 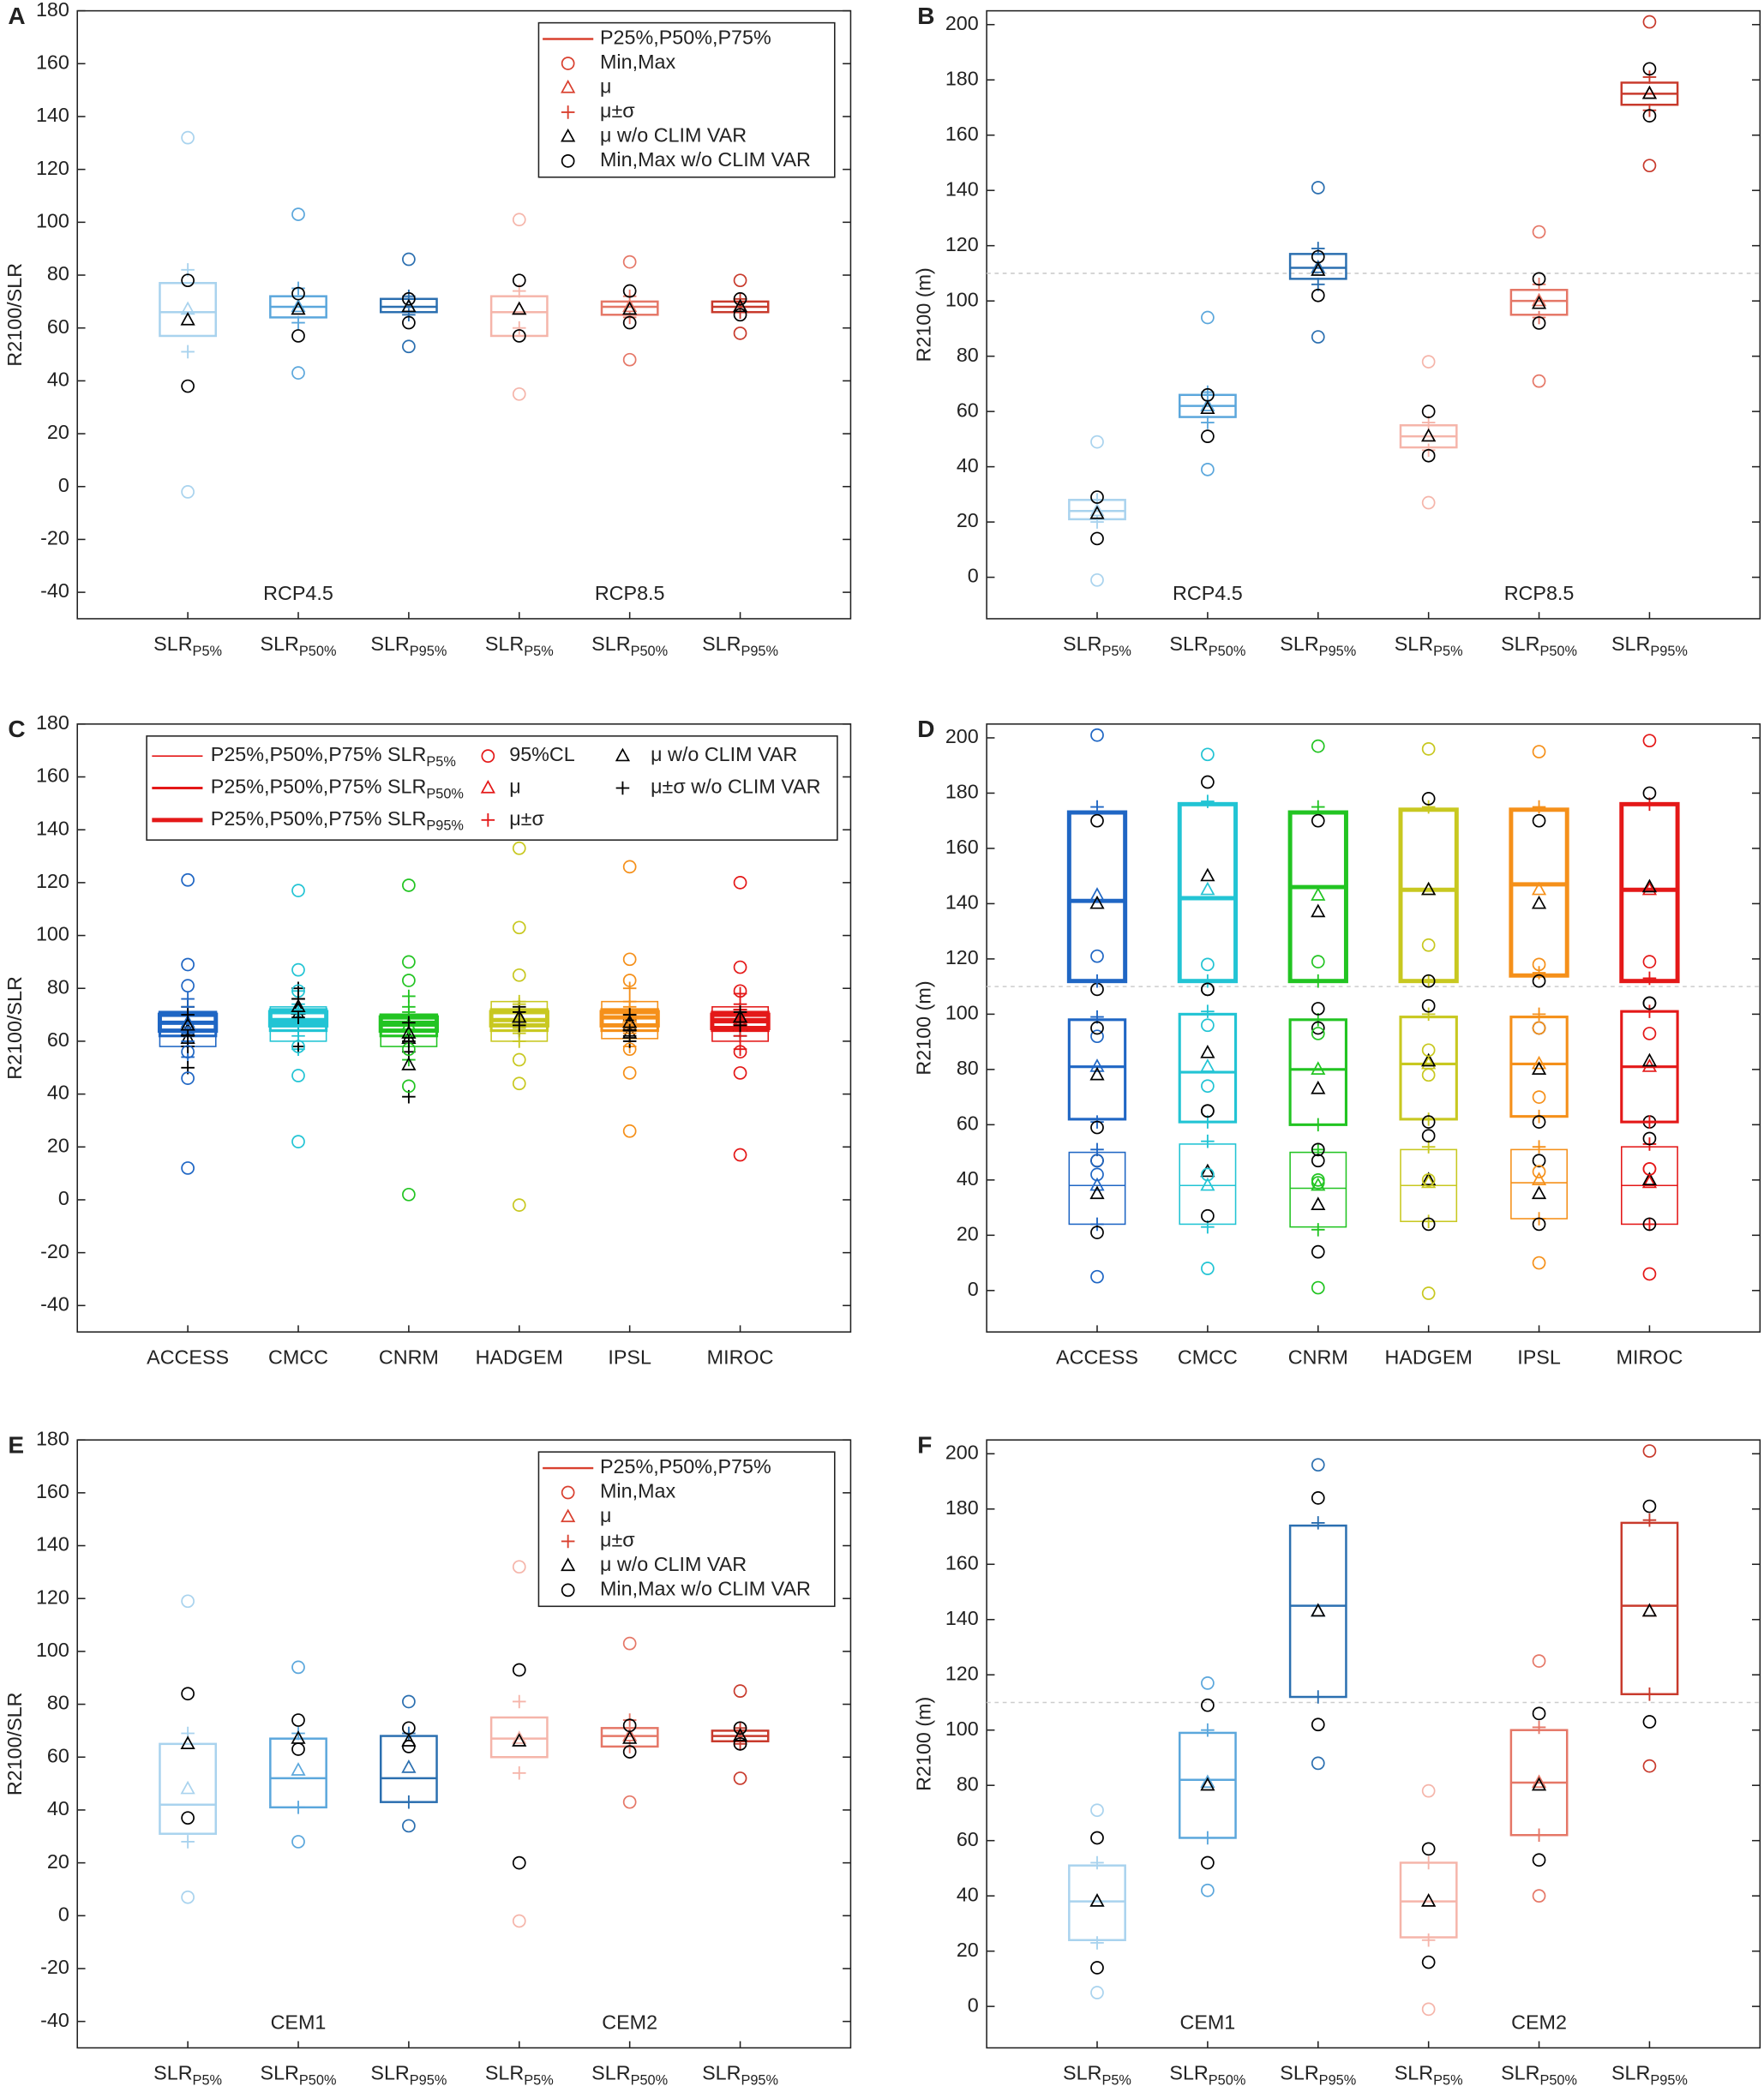 What do you see at coordinates (973, 2005) in the screenshot?
I see `y-tick-label: 0` at bounding box center [973, 2005].